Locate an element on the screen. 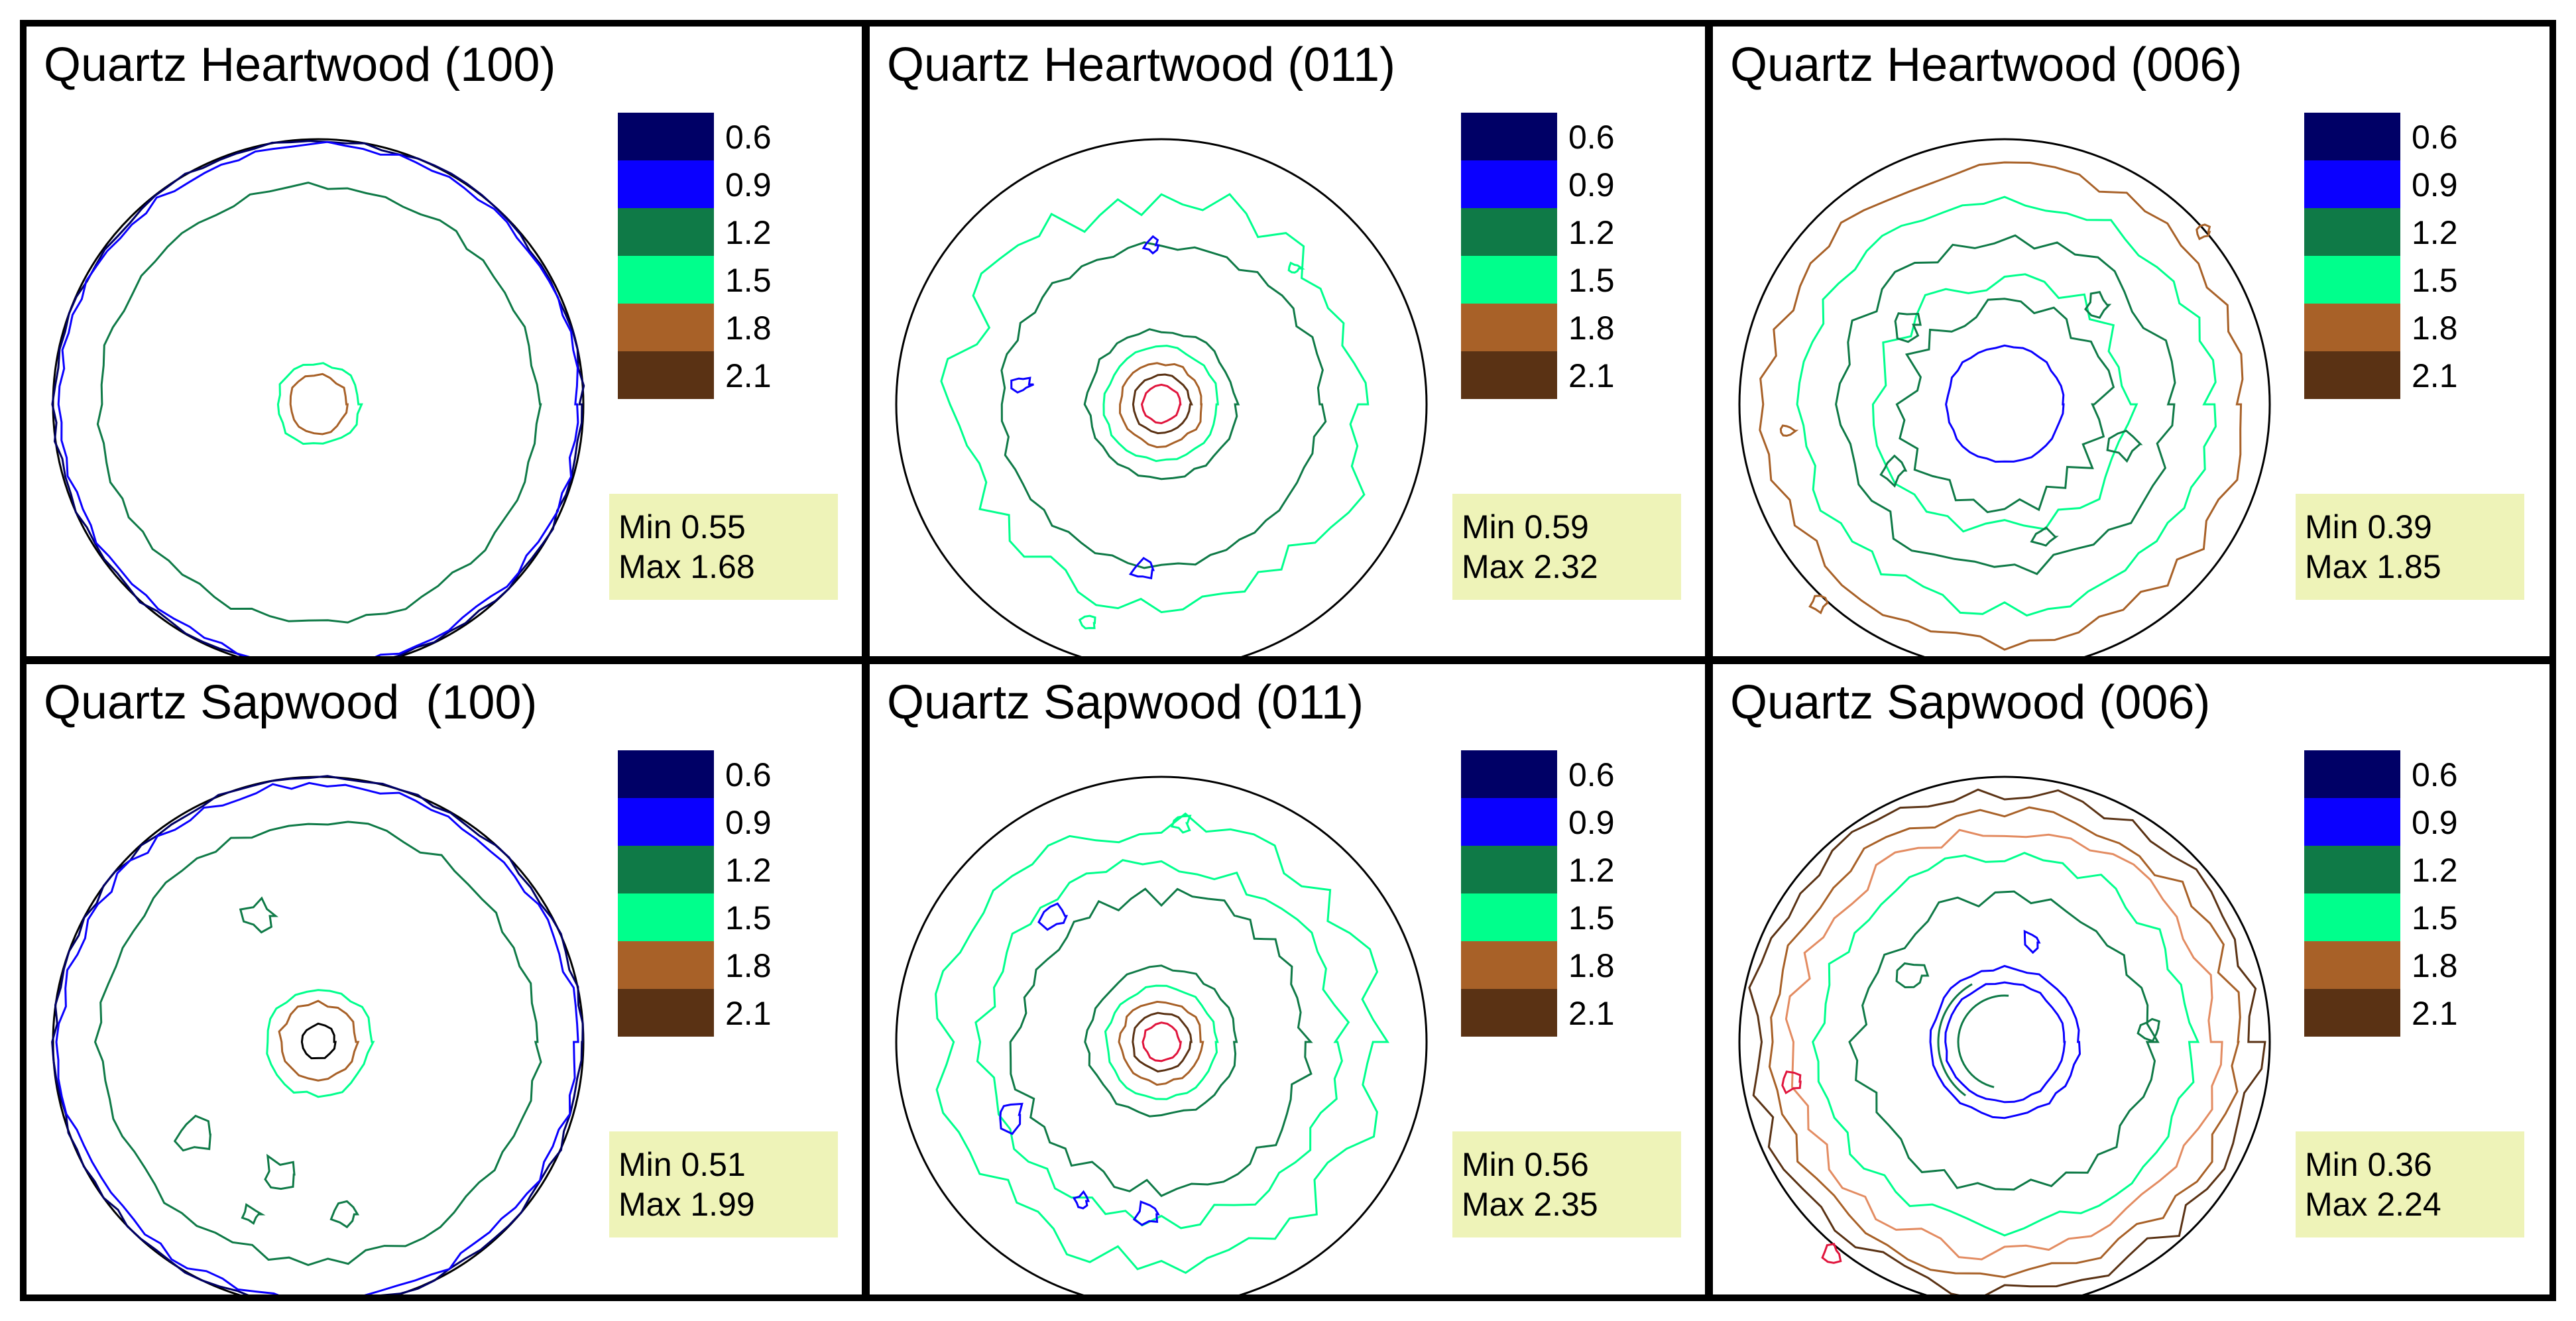  legend-level-label: 1.8 is located at coordinates (1592, 328).